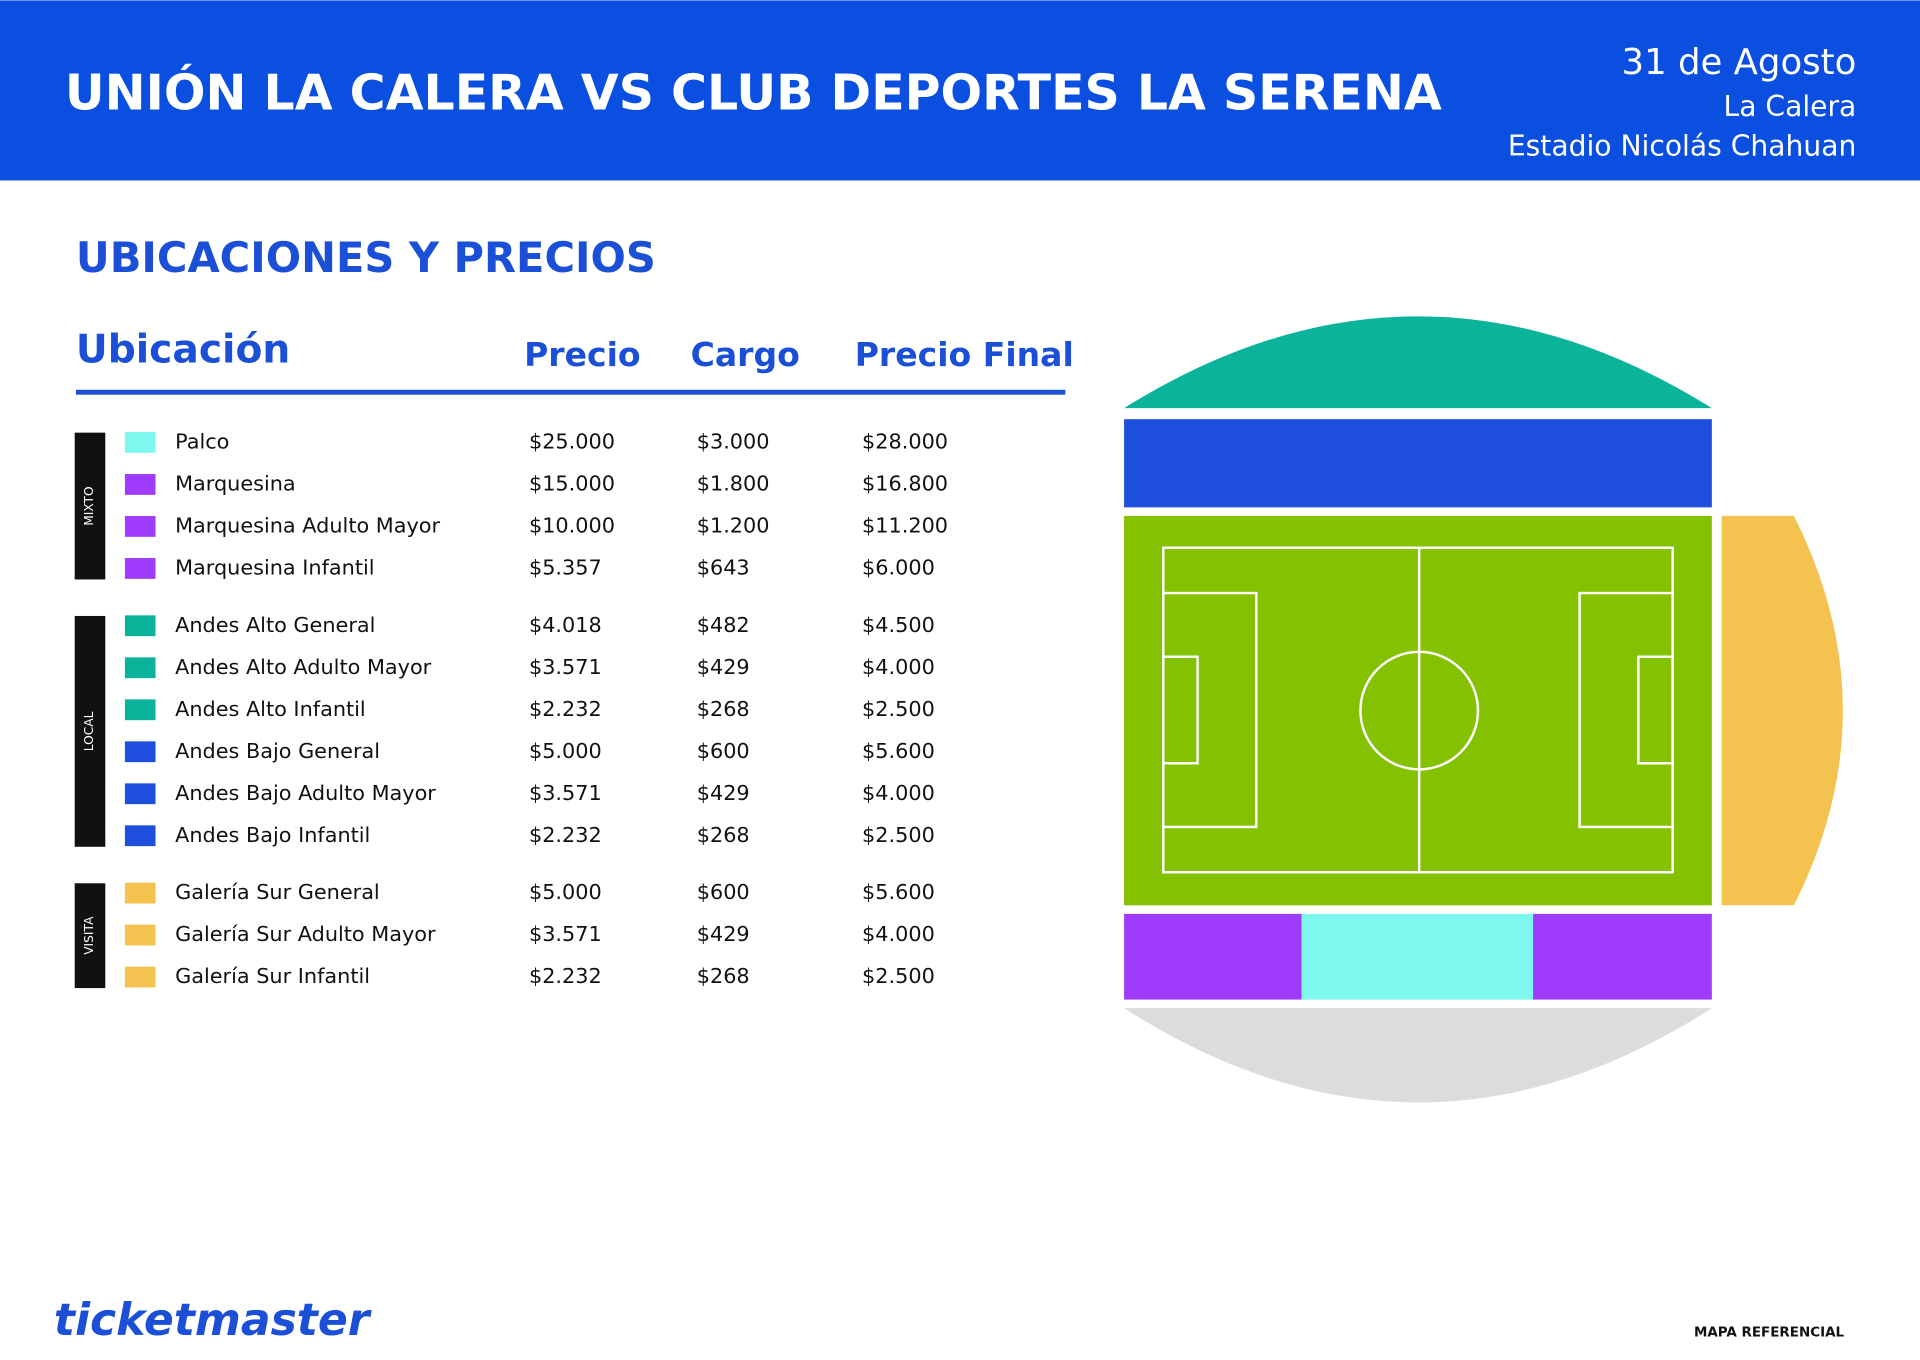  What do you see at coordinates (905, 441) in the screenshot?
I see `final-price: $28.000` at bounding box center [905, 441].